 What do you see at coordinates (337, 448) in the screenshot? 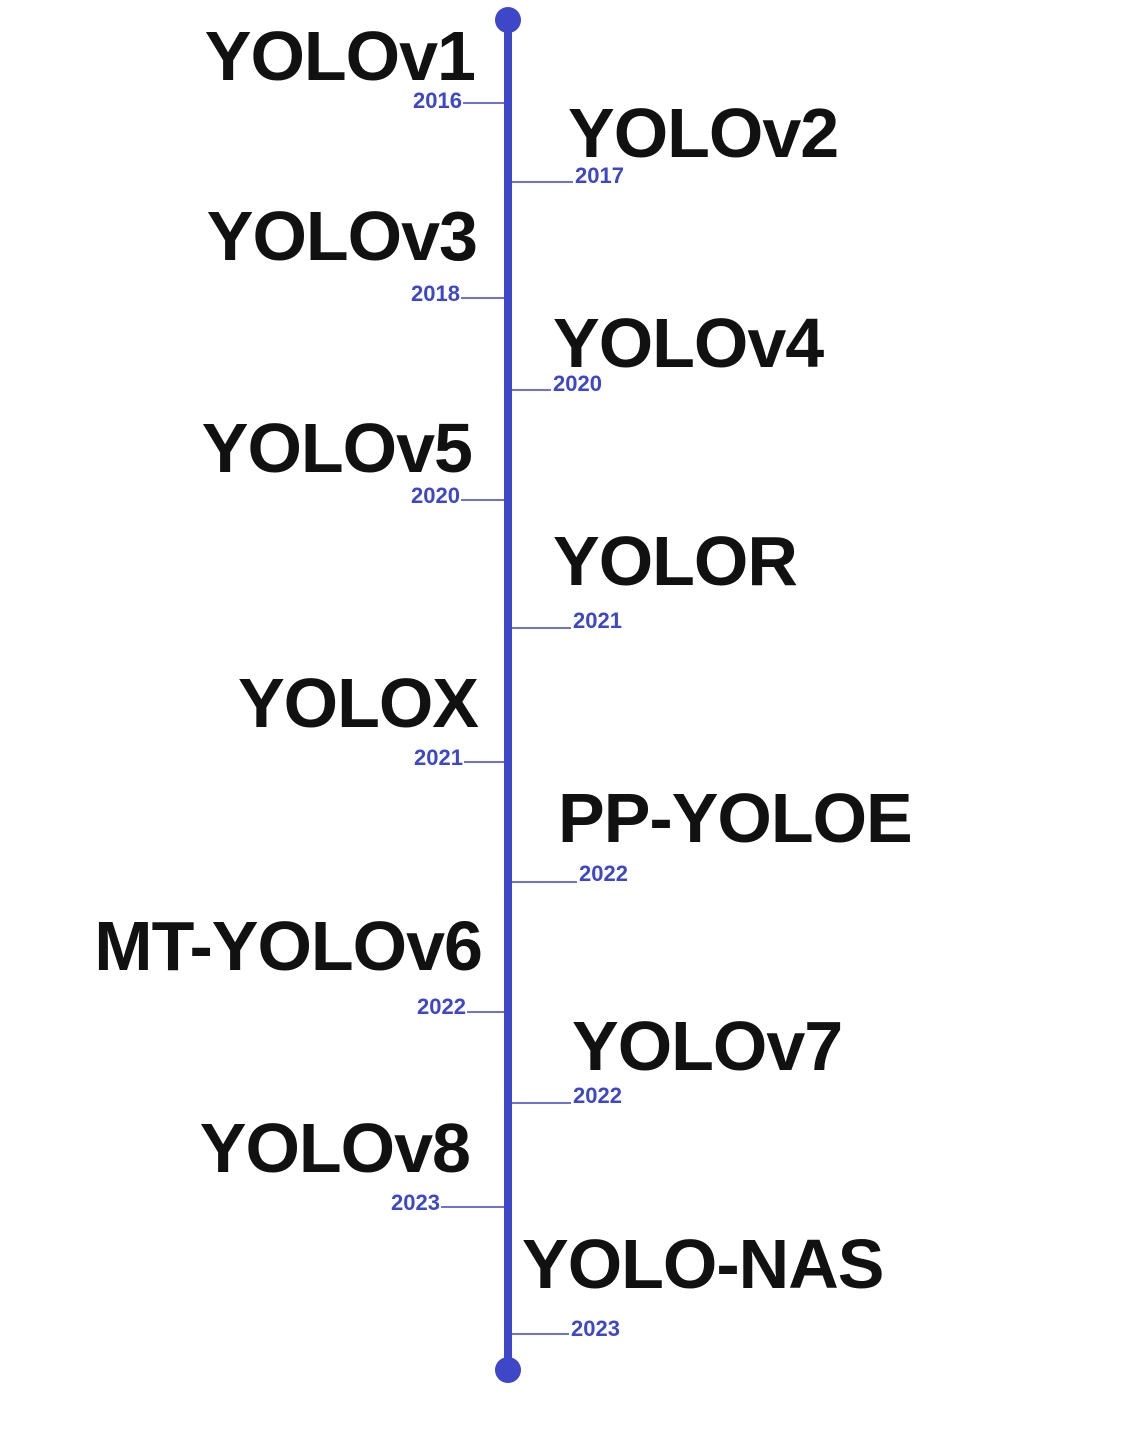
I see `model-name: YOLOv5` at bounding box center [337, 448].